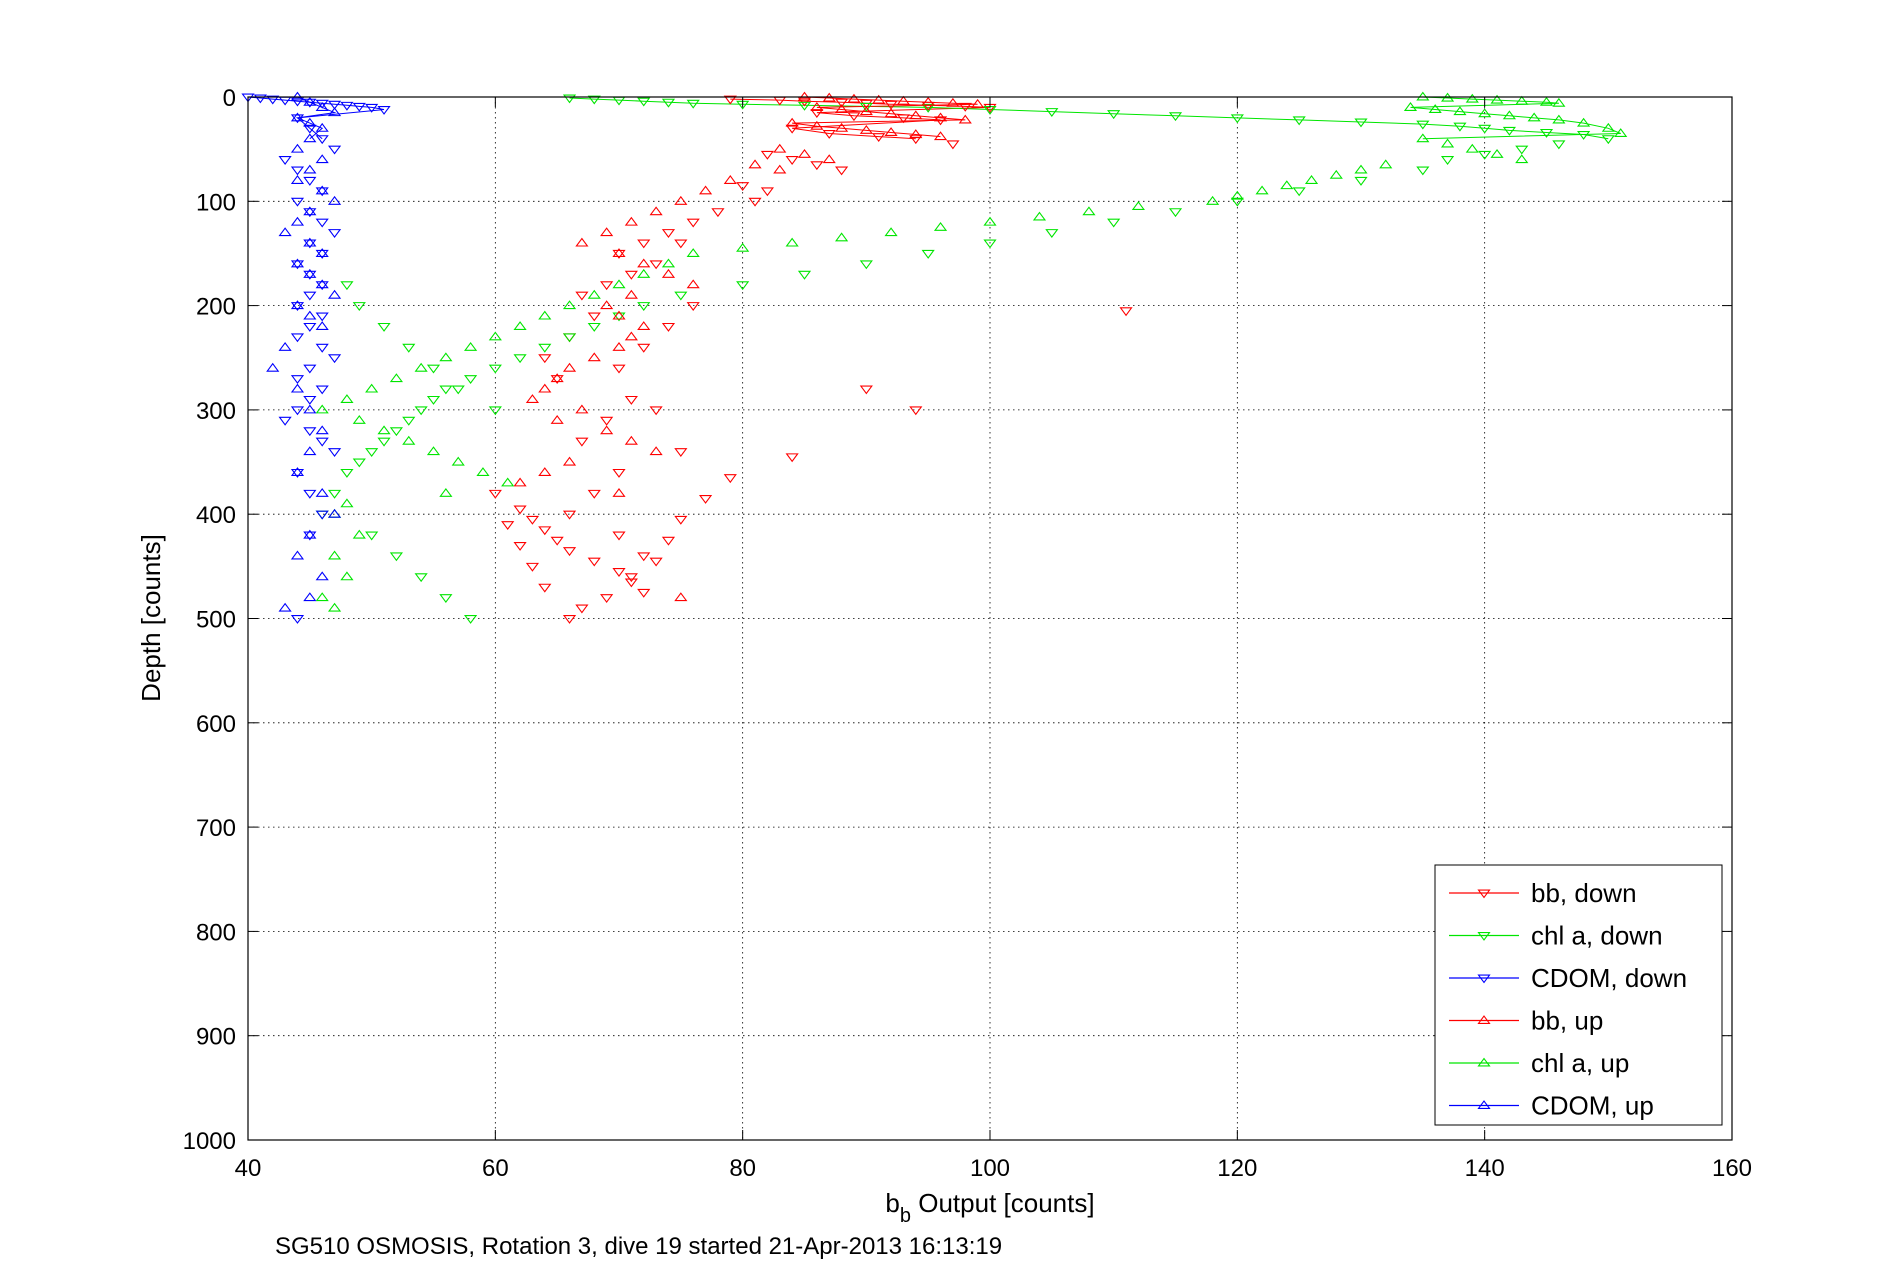 The height and width of the screenshot is (1262, 1891). I want to click on y-tick-label: 0, so click(229, 98).